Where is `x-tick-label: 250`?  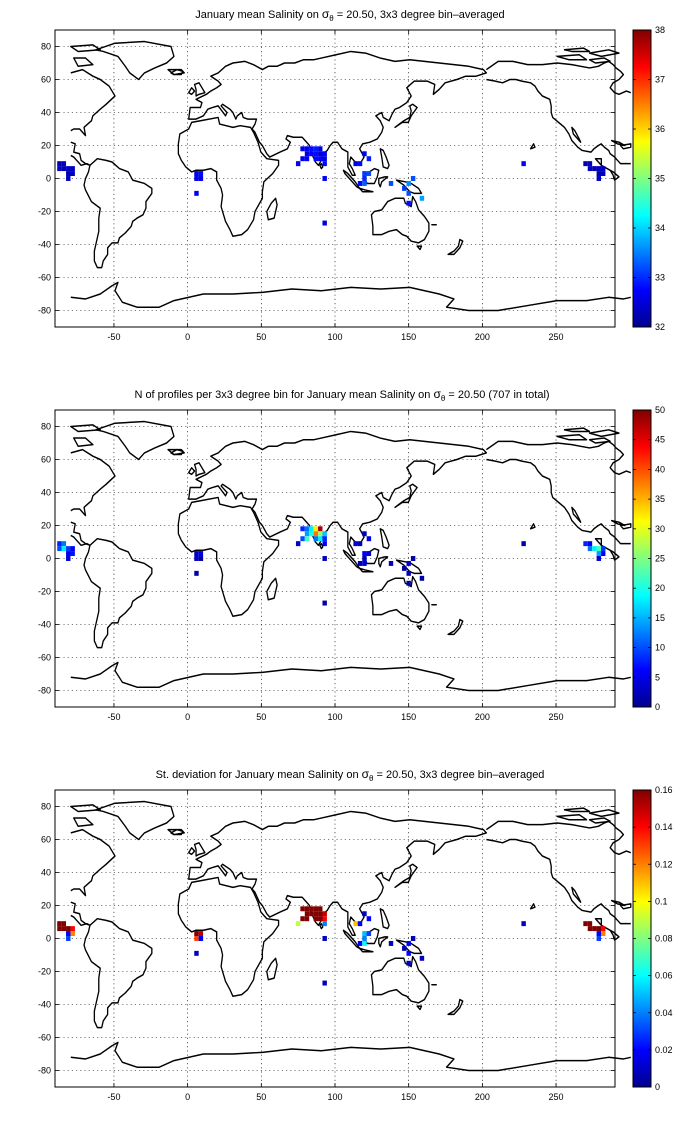 x-tick-label: 250 is located at coordinates (556, 1097).